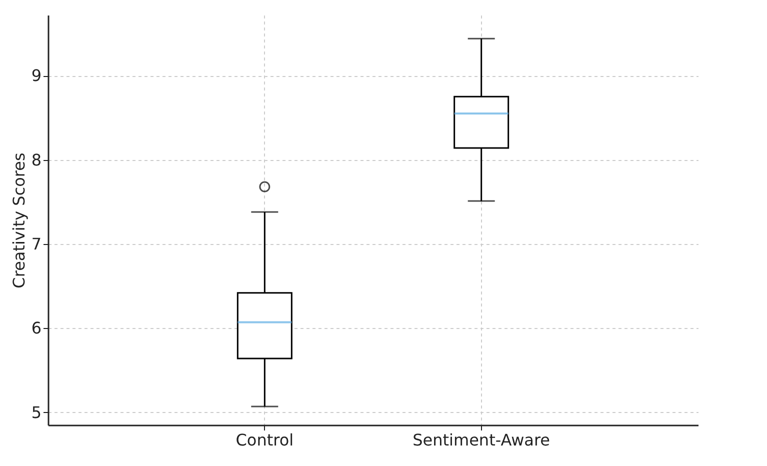  Describe the element at coordinates (36, 160) in the screenshot. I see `y-tick-label: 8` at that location.